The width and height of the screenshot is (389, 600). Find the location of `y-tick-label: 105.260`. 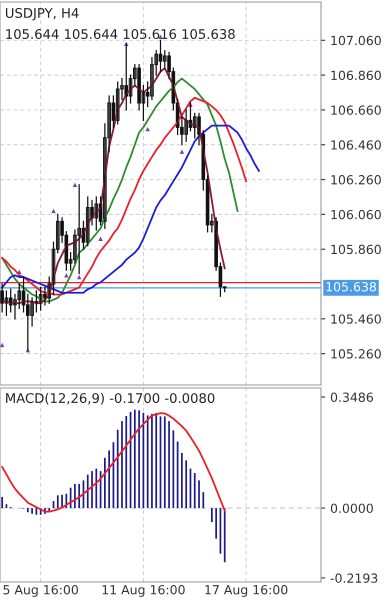

y-tick-label: 105.260 is located at coordinates (356, 354).